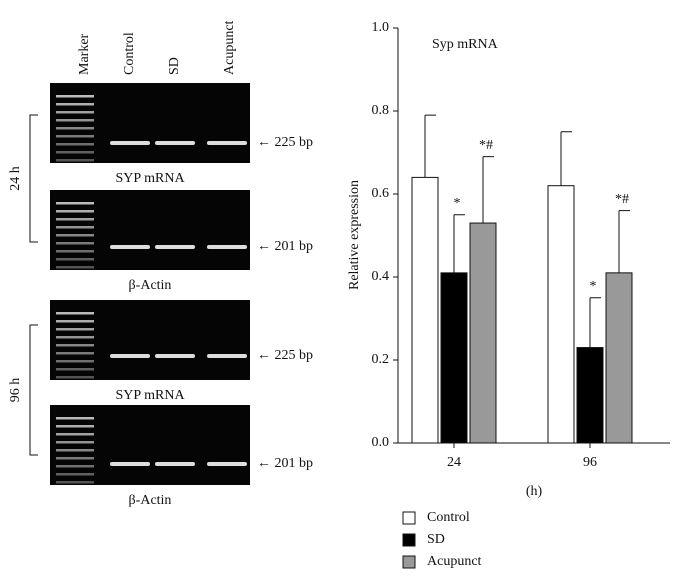 The height and width of the screenshot is (579, 681). Describe the element at coordinates (454, 561) in the screenshot. I see `legend-label: Acupunct` at that location.